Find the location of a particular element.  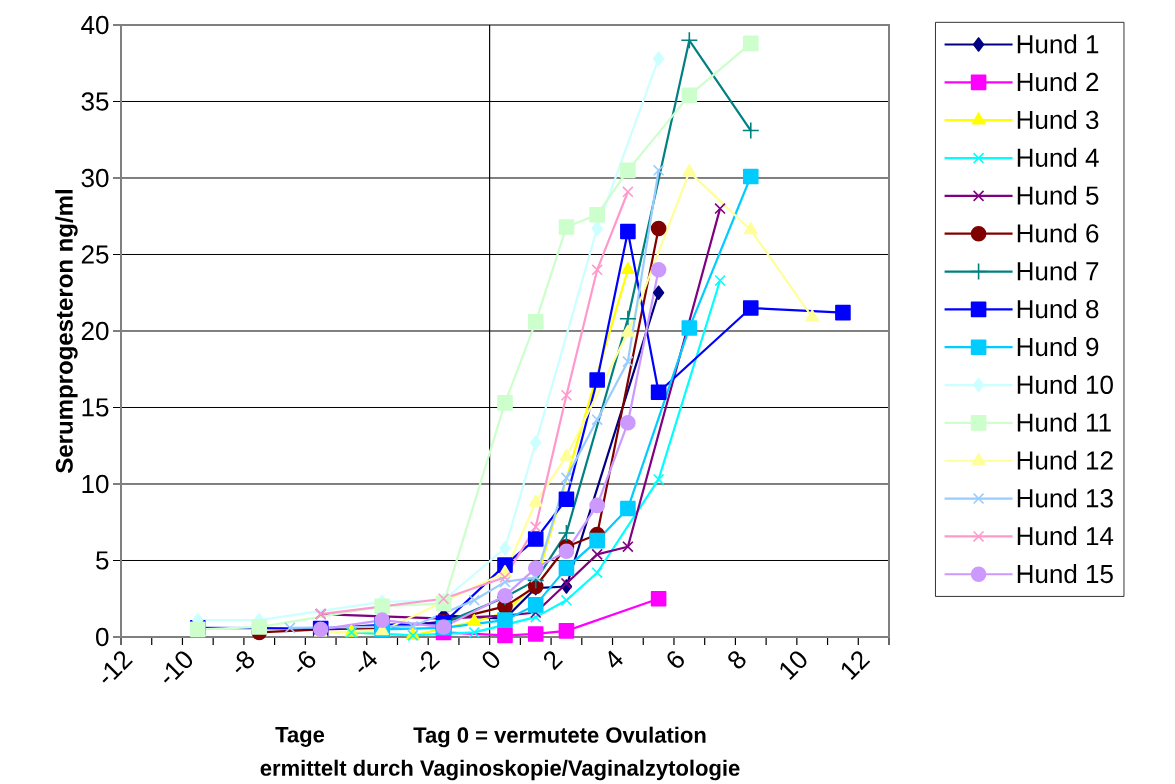

x-tick-label: 8 is located at coordinates (737, 660).